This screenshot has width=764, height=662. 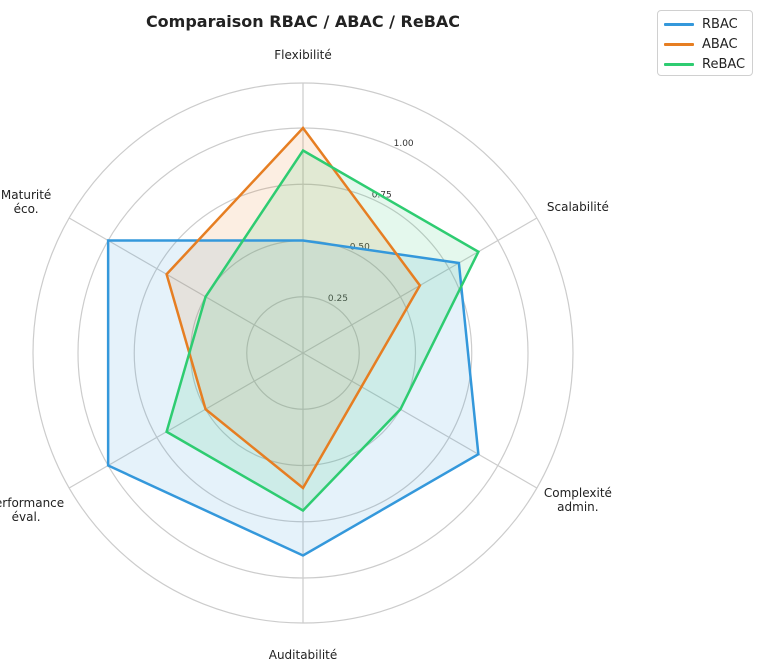 I want to click on axis-label: Complexité admin., so click(x=578, y=500).